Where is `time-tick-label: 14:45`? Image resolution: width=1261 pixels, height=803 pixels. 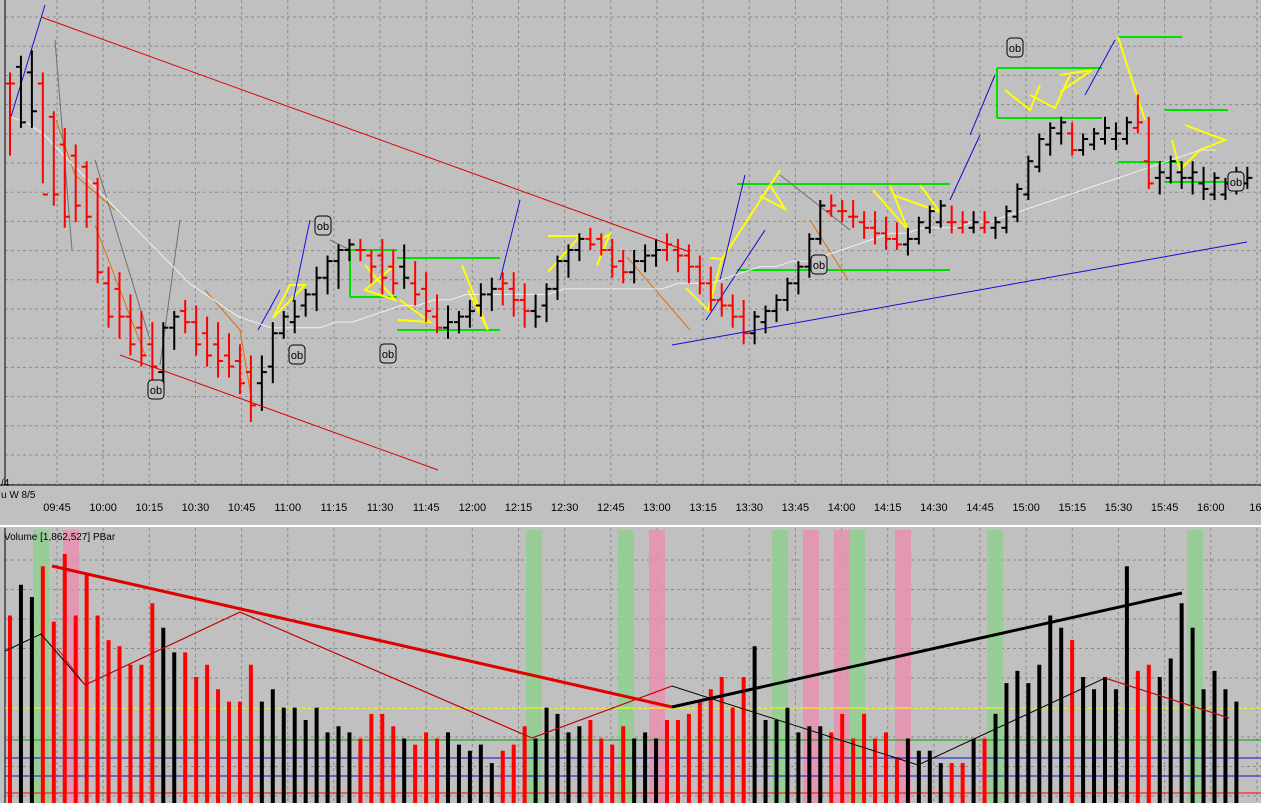 time-tick-label: 14:45 is located at coordinates (980, 508).